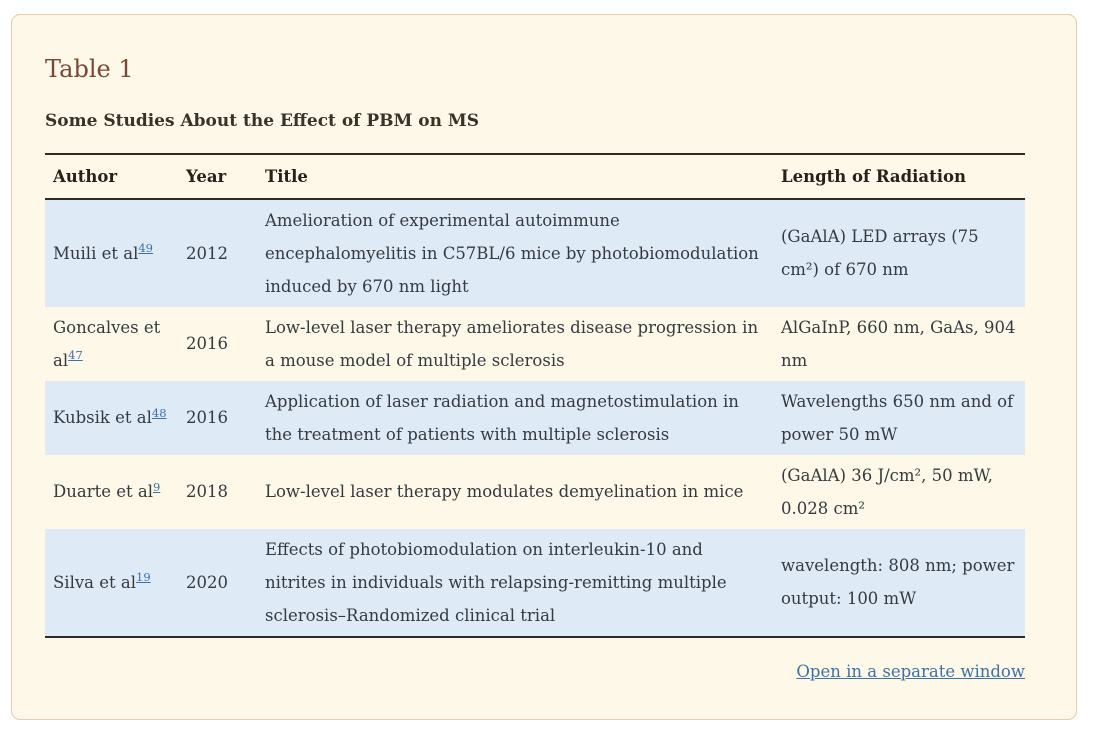  What do you see at coordinates (103, 492) in the screenshot?
I see `author-name: Duarte et al` at bounding box center [103, 492].